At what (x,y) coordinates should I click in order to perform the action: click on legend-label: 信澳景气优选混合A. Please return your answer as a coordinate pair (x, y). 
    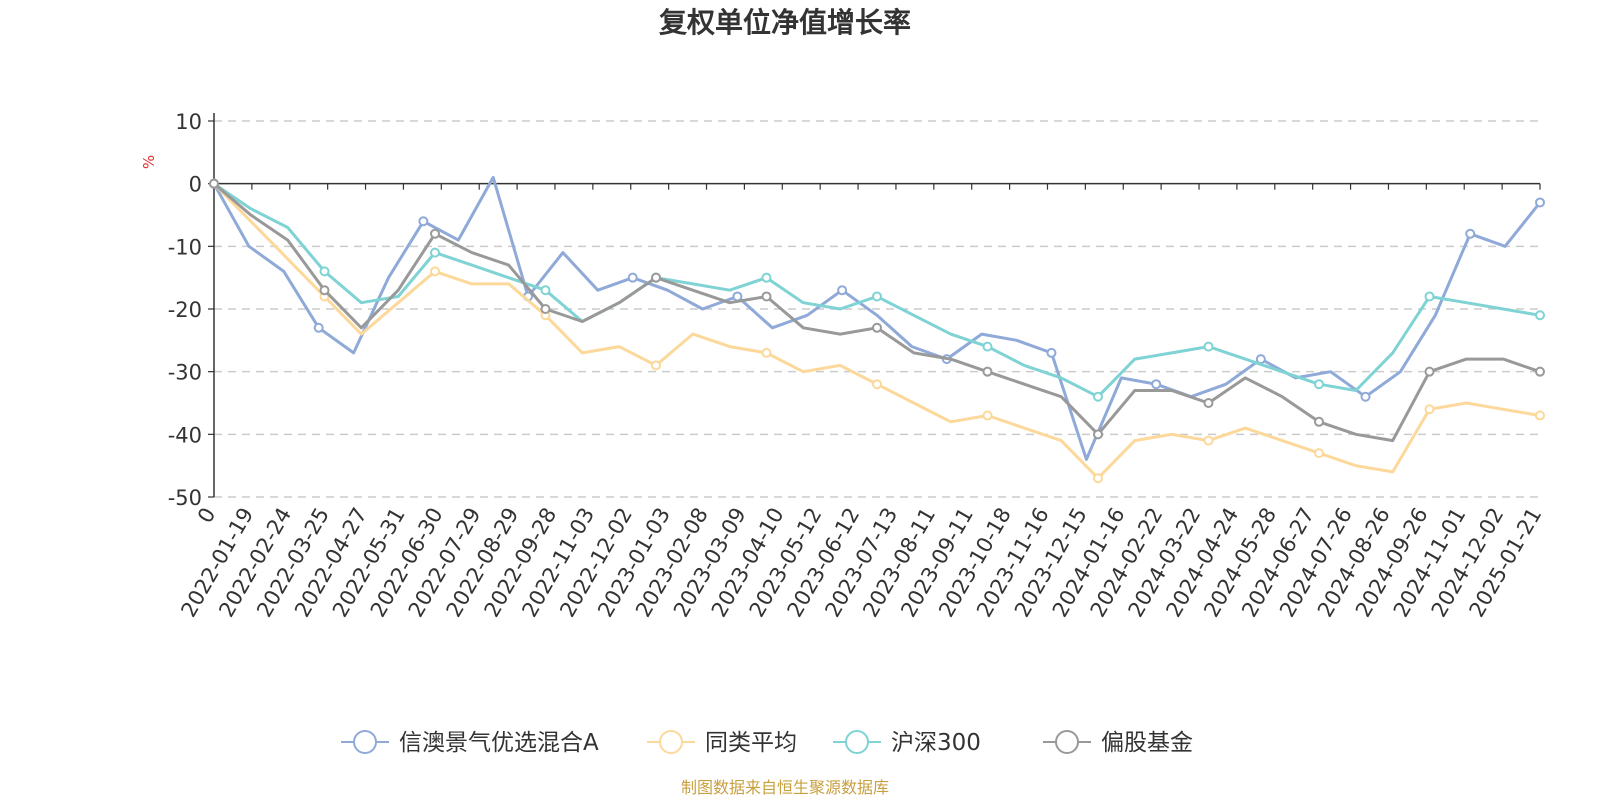
    Looking at the image, I should click on (499, 743).